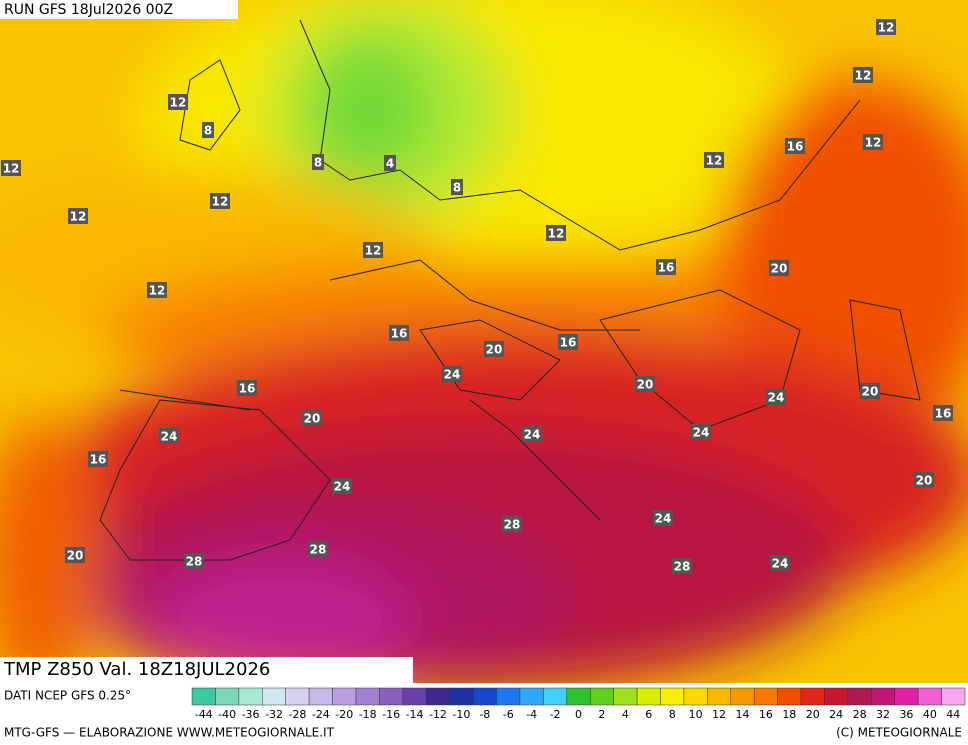  I want to click on legend-label: 16, so click(766, 714).